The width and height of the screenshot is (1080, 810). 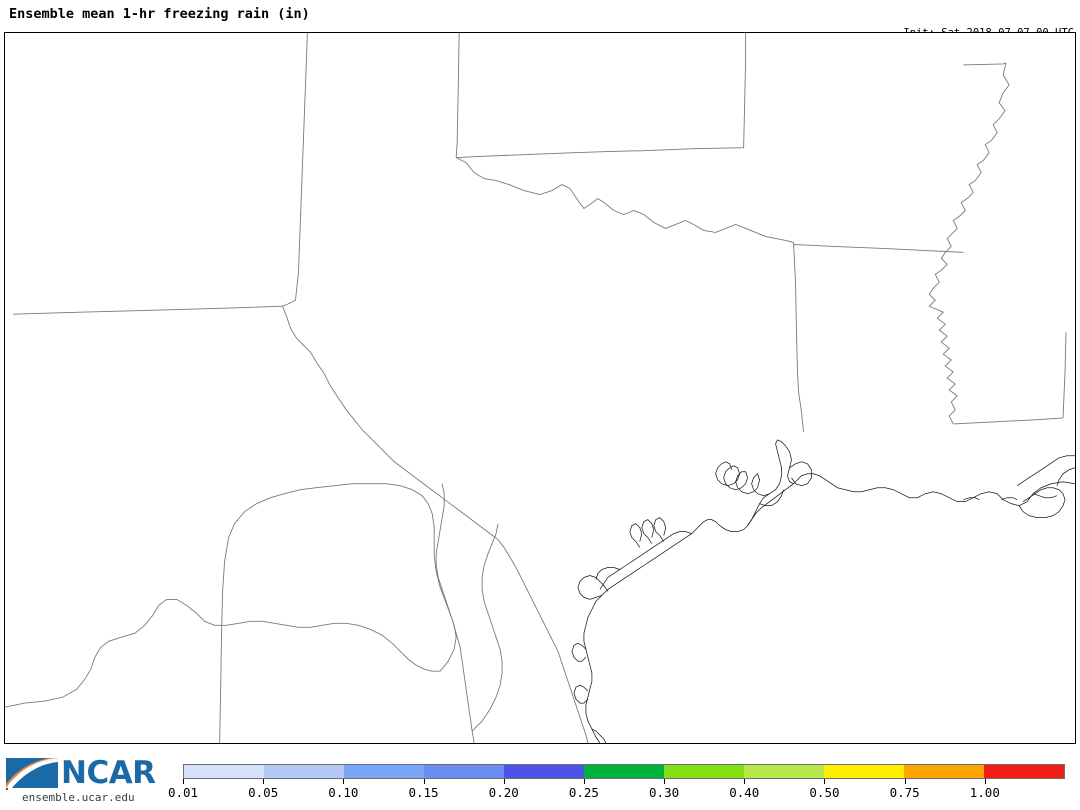 I want to click on colorbar-tick-label: 0.05, so click(x=263, y=792).